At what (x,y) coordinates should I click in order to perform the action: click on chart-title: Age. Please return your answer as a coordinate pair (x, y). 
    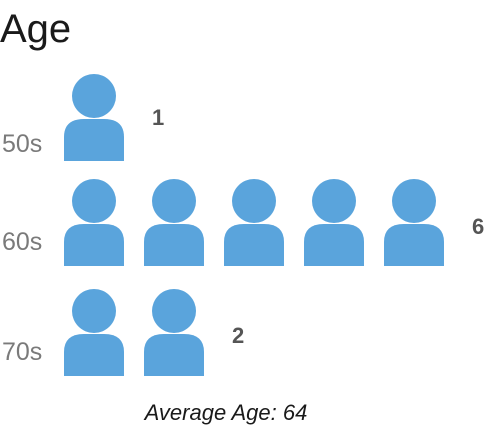
    Looking at the image, I should click on (35, 29).